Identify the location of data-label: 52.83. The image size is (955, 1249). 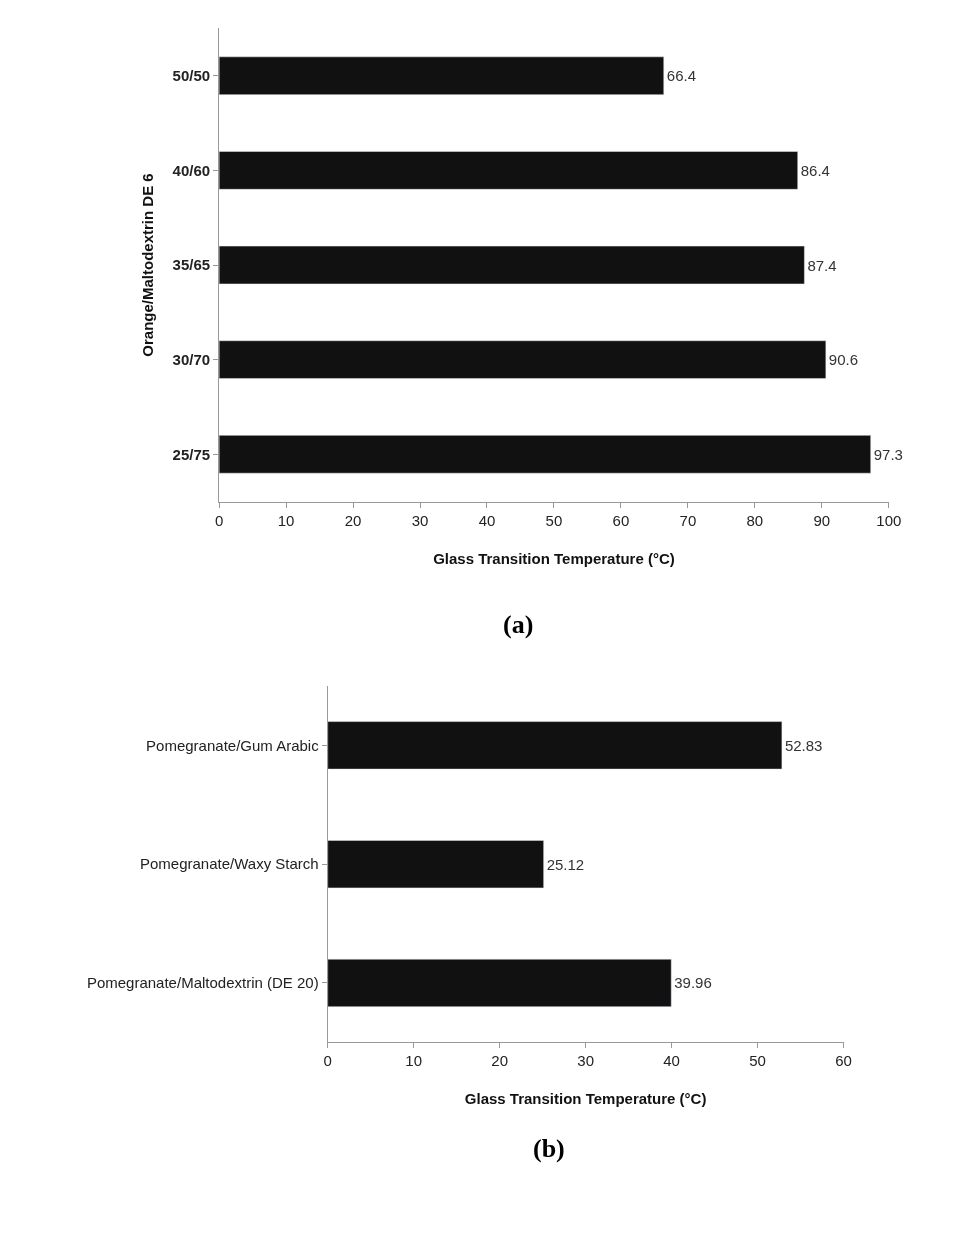
(803, 745).